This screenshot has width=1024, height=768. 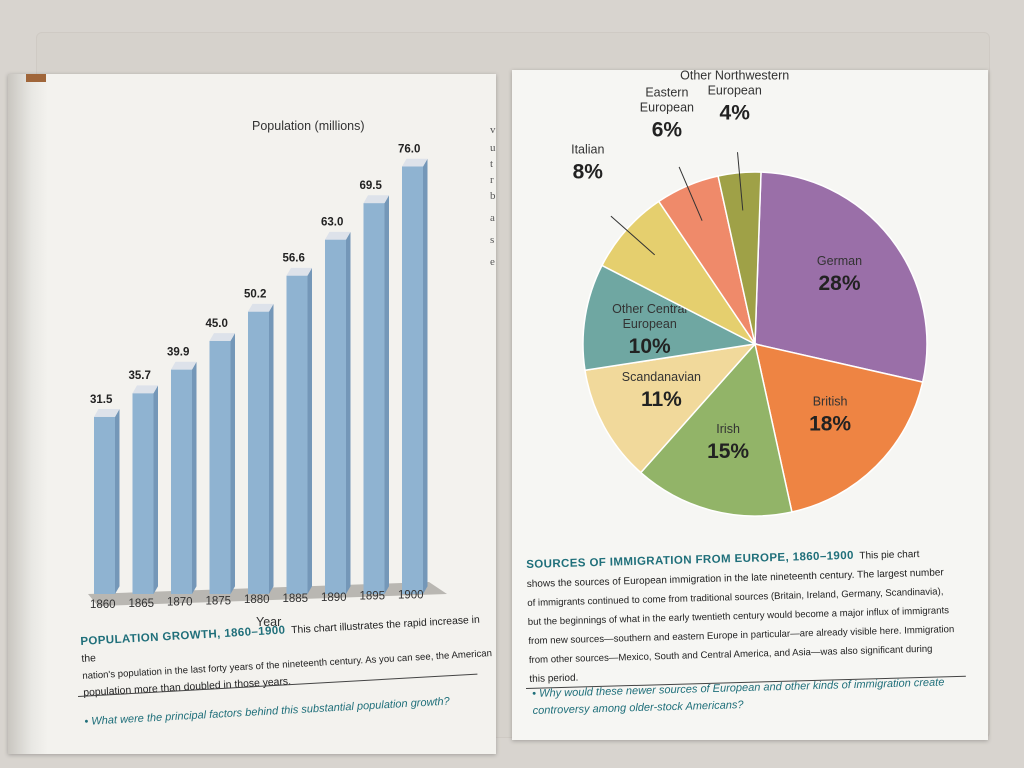 What do you see at coordinates (219, 601) in the screenshot?
I see `x-tick-label: 1875` at bounding box center [219, 601].